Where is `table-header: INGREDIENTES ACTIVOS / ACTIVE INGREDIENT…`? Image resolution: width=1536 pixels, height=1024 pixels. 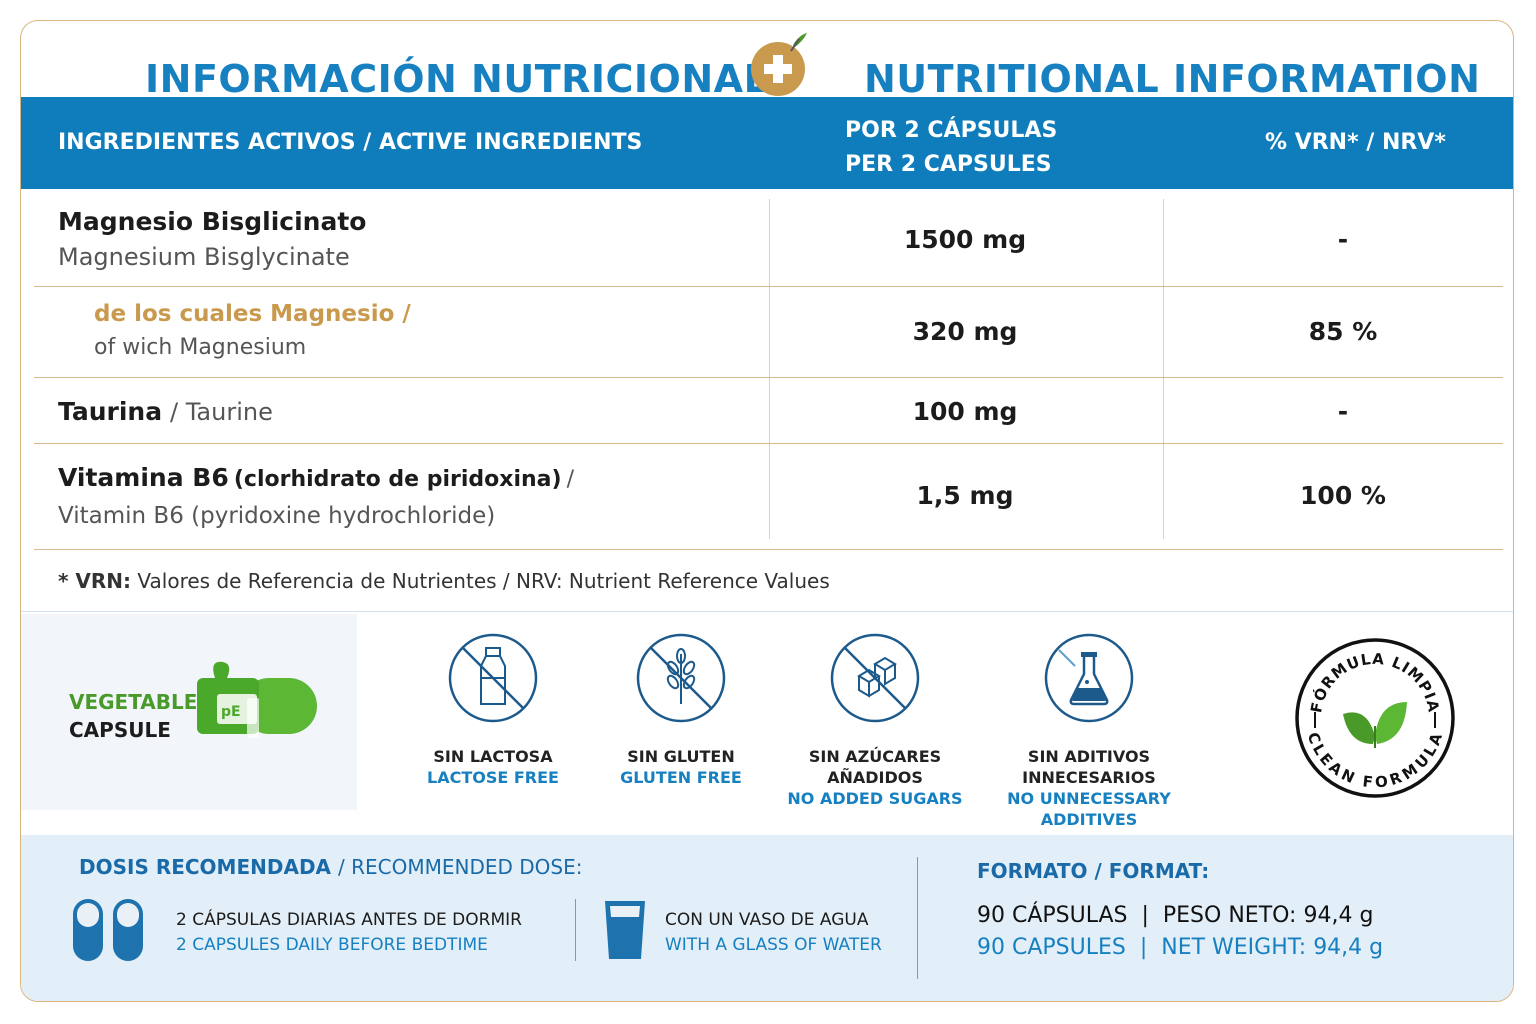 table-header: INGREDIENTES ACTIVOS / ACTIVE INGREDIENT… is located at coordinates (767, 143).